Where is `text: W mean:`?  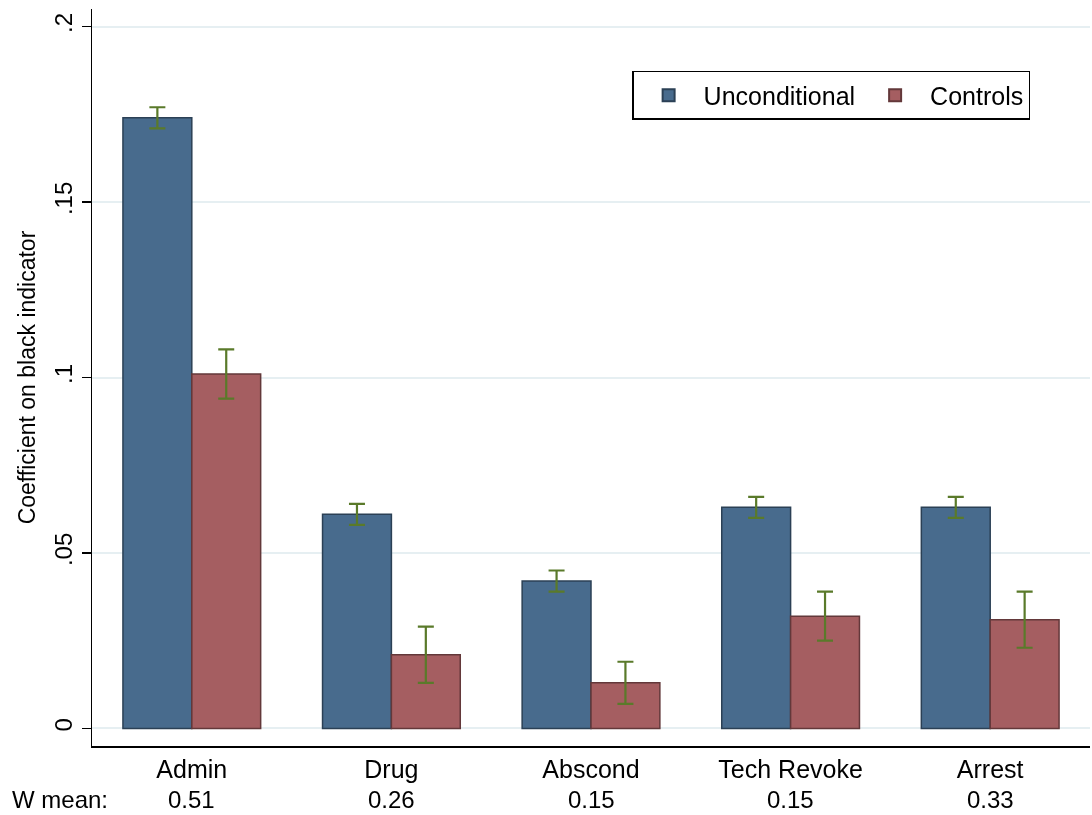
text: W mean: is located at coordinates (60, 799).